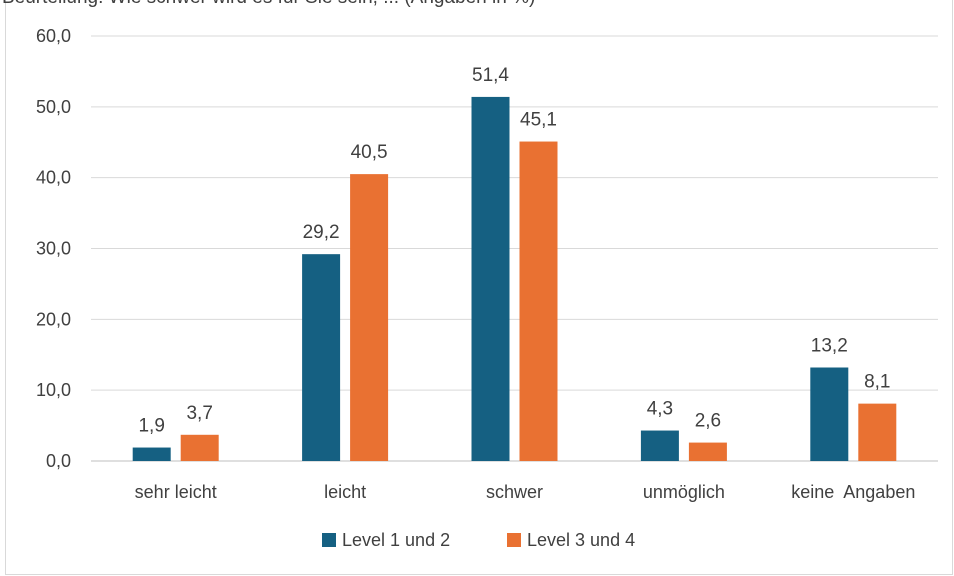 The image size is (954, 576). What do you see at coordinates (490, 75) in the screenshot?
I see `data-label: 51,4` at bounding box center [490, 75].